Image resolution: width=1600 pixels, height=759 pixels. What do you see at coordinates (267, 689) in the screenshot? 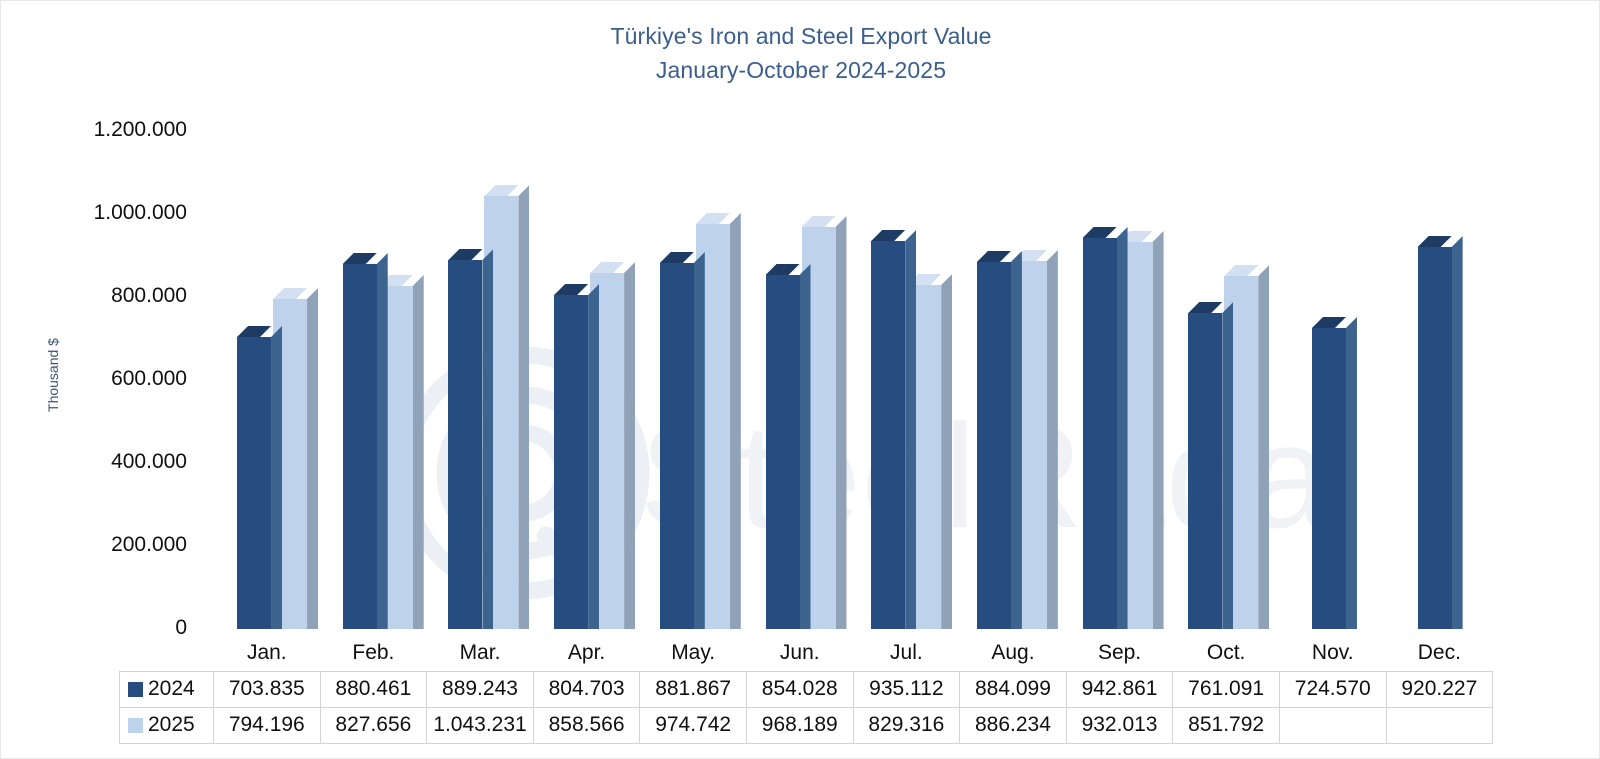
I see `table-cell: 703.835` at bounding box center [267, 689].